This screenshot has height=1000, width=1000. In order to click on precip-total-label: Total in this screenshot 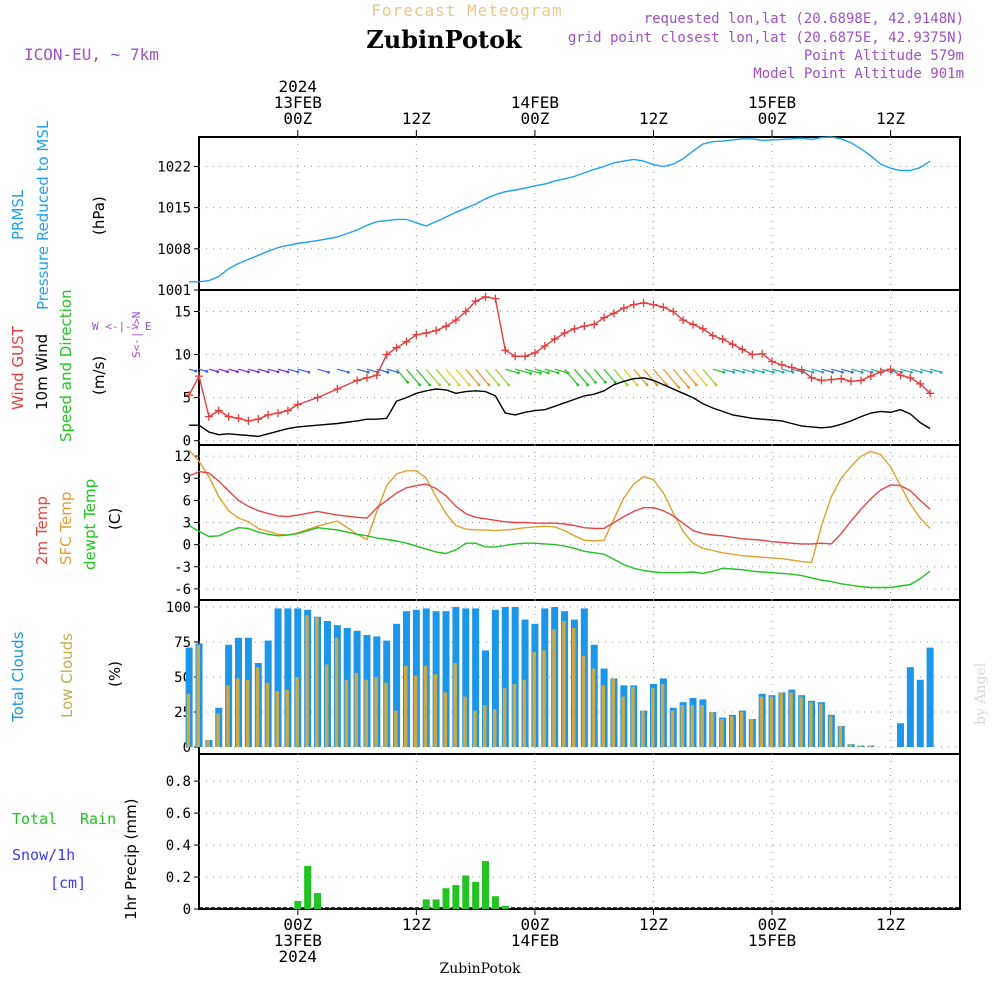, I will do `click(34, 819)`.